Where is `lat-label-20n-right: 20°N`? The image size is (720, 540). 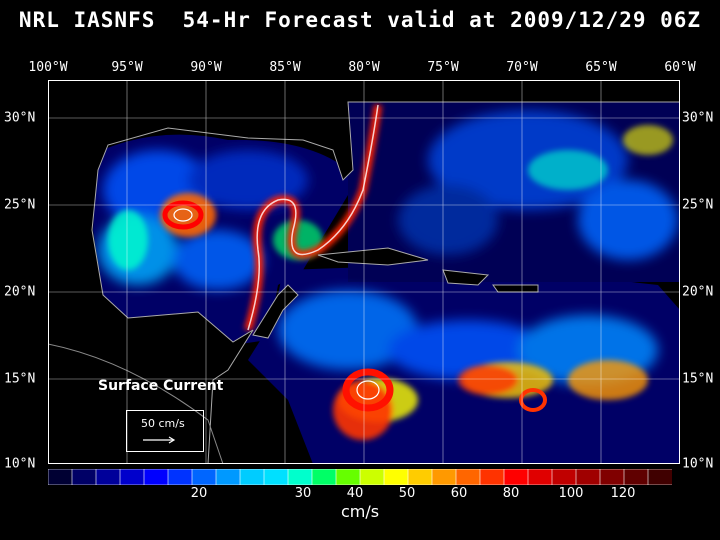
lat-label-20n-right: 20°N is located at coordinates (698, 292).